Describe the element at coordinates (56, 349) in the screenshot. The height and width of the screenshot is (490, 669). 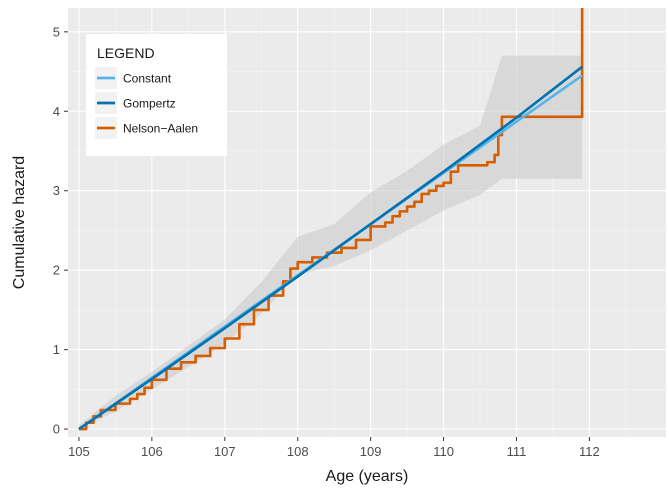
I see `y-tick-label: 1` at that location.